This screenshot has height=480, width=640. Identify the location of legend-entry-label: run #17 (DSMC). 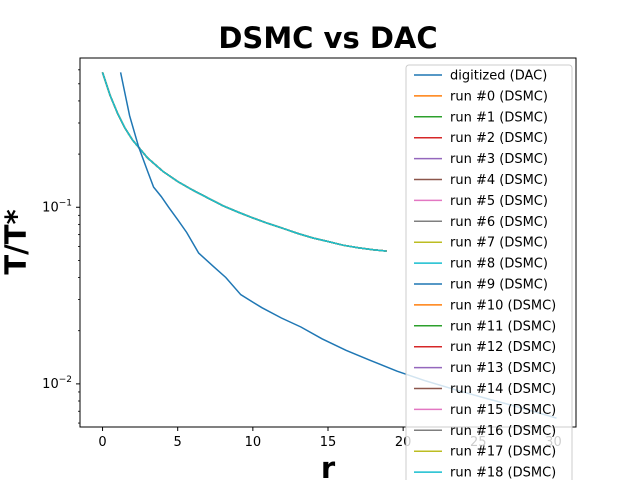
(503, 452).